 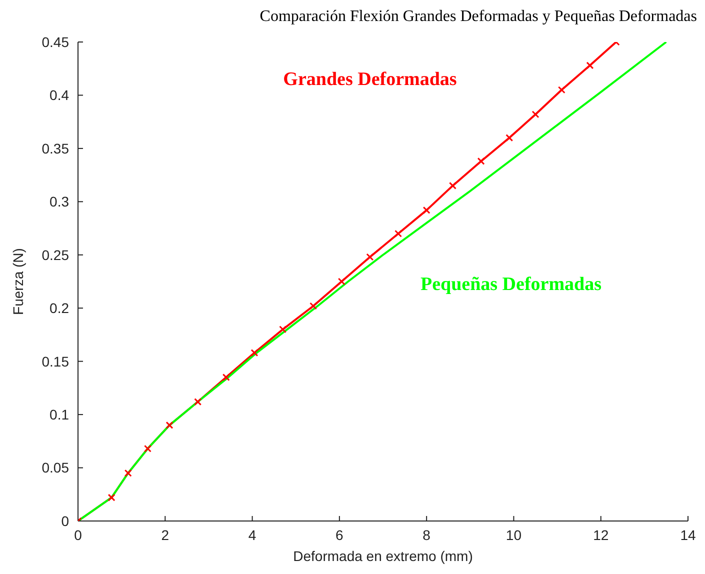 What do you see at coordinates (65, 520) in the screenshot?
I see `y-tick-label: 0` at bounding box center [65, 520].